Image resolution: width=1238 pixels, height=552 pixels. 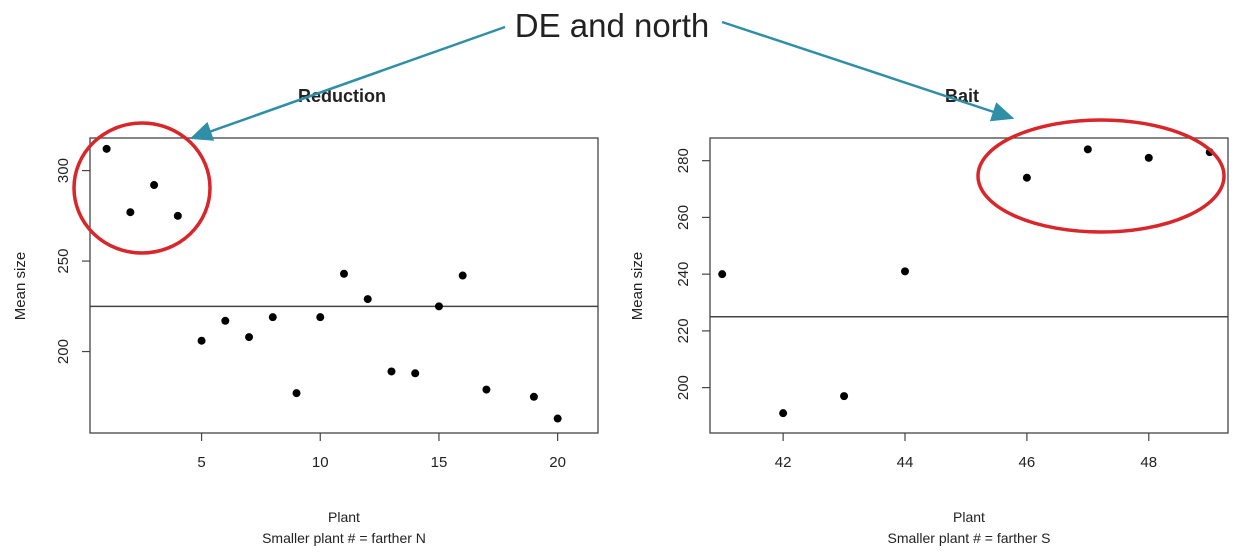 What do you see at coordinates (1101, 176) in the screenshot?
I see `highlight-ellipse-bait` at bounding box center [1101, 176].